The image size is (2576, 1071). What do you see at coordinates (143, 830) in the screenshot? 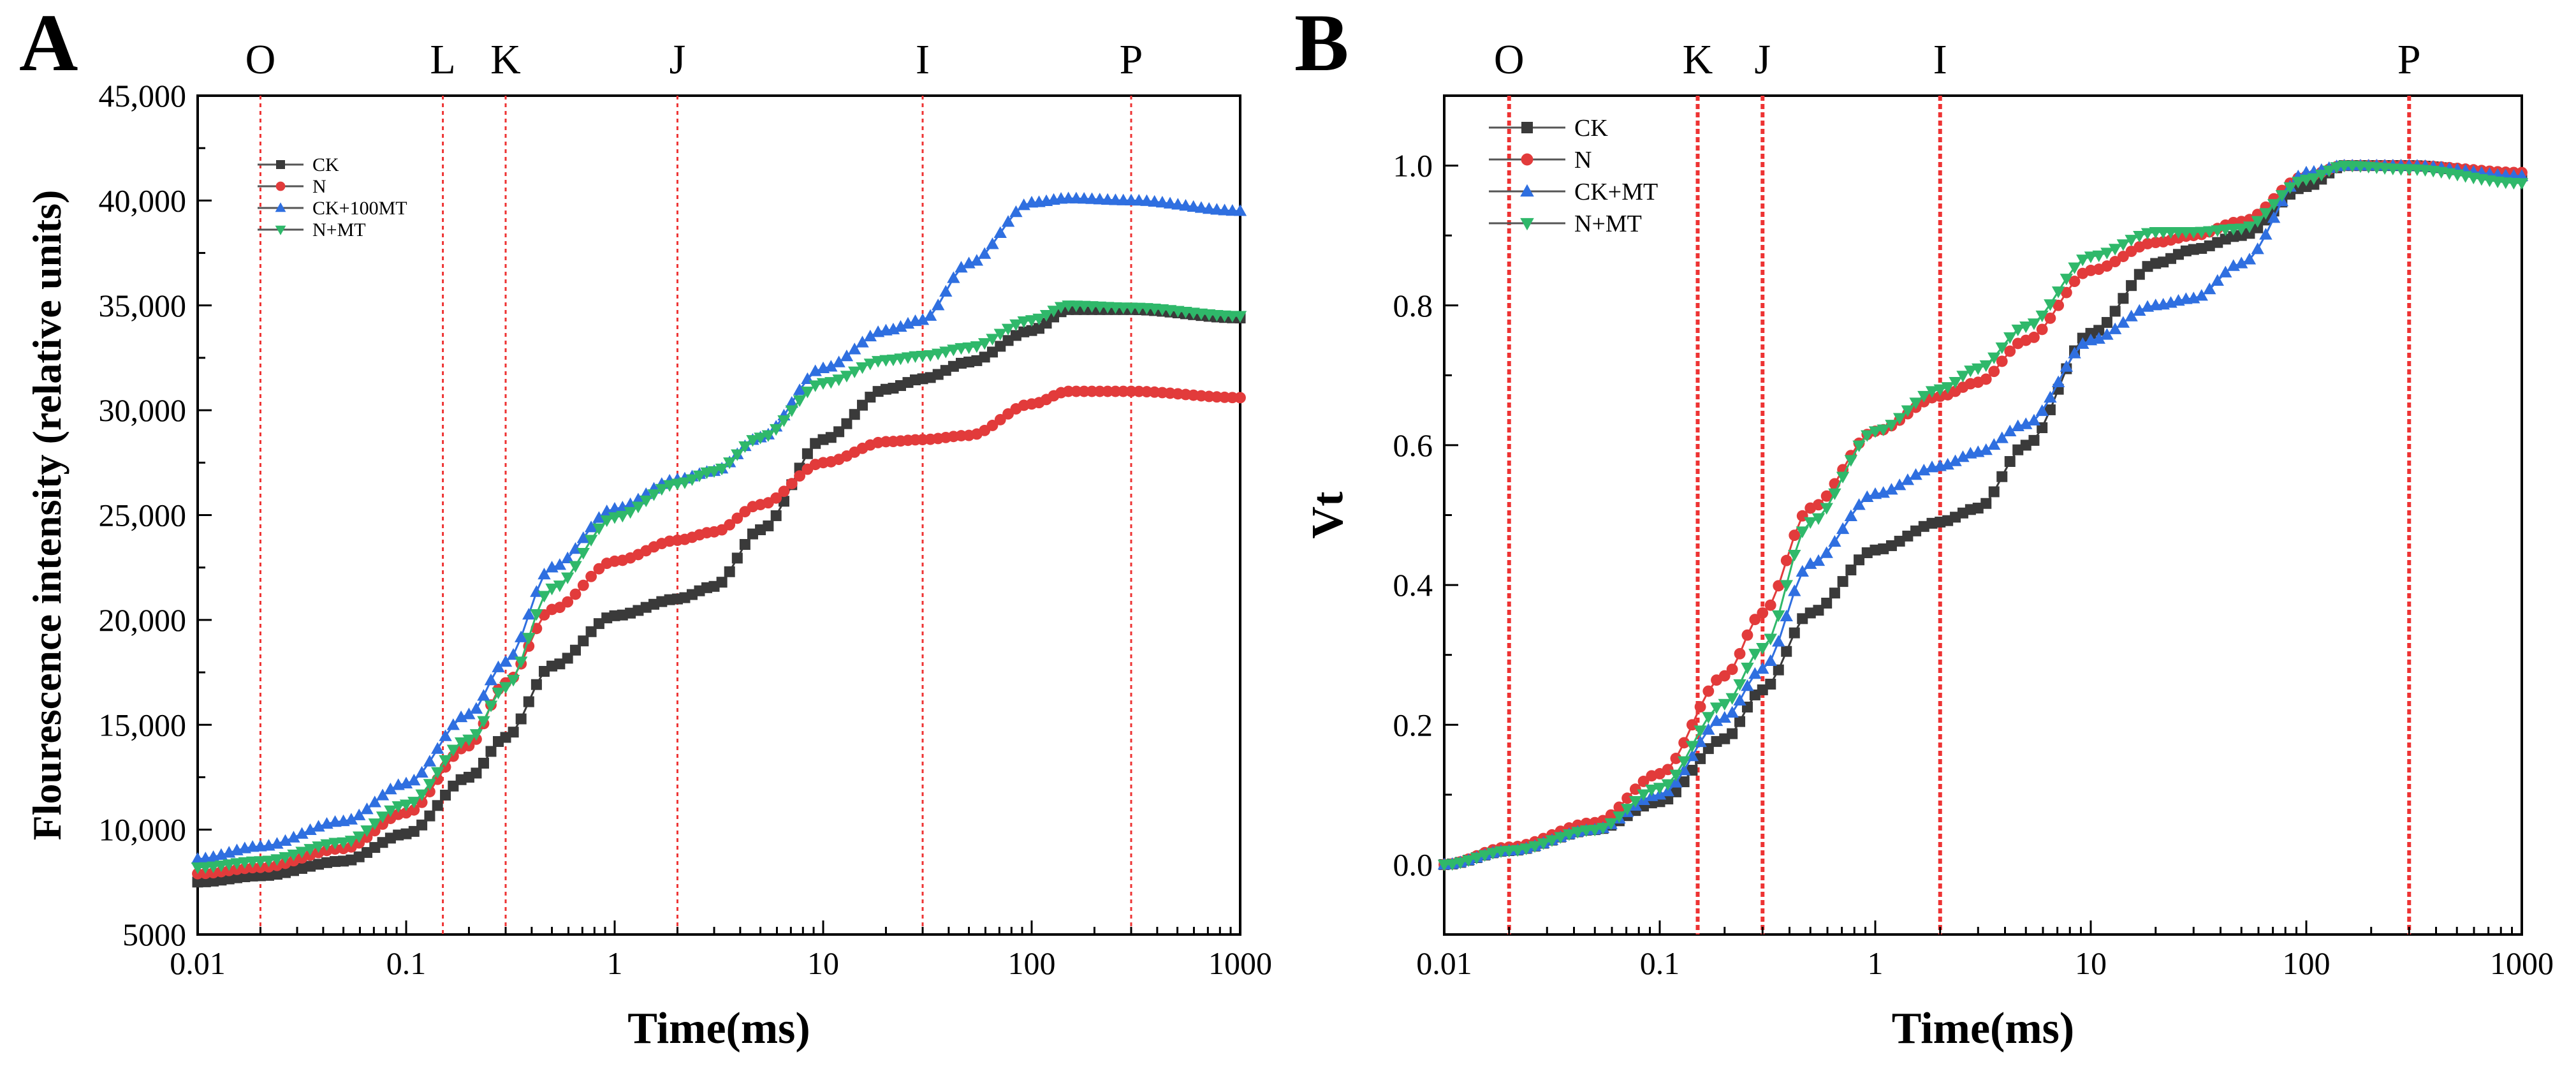
I see `y-tick-label: 10,000` at bounding box center [143, 830].